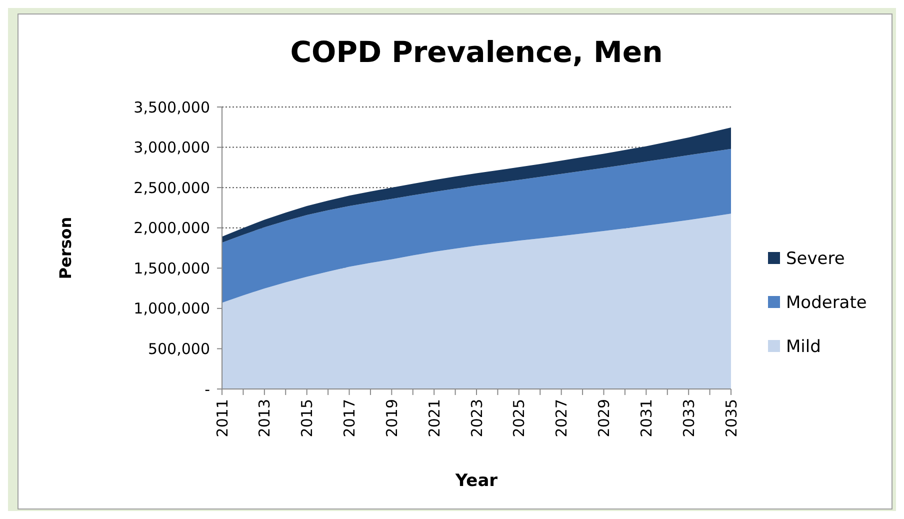 The height and width of the screenshot is (519, 904). I want to click on legend-label: Mild, so click(803, 346).